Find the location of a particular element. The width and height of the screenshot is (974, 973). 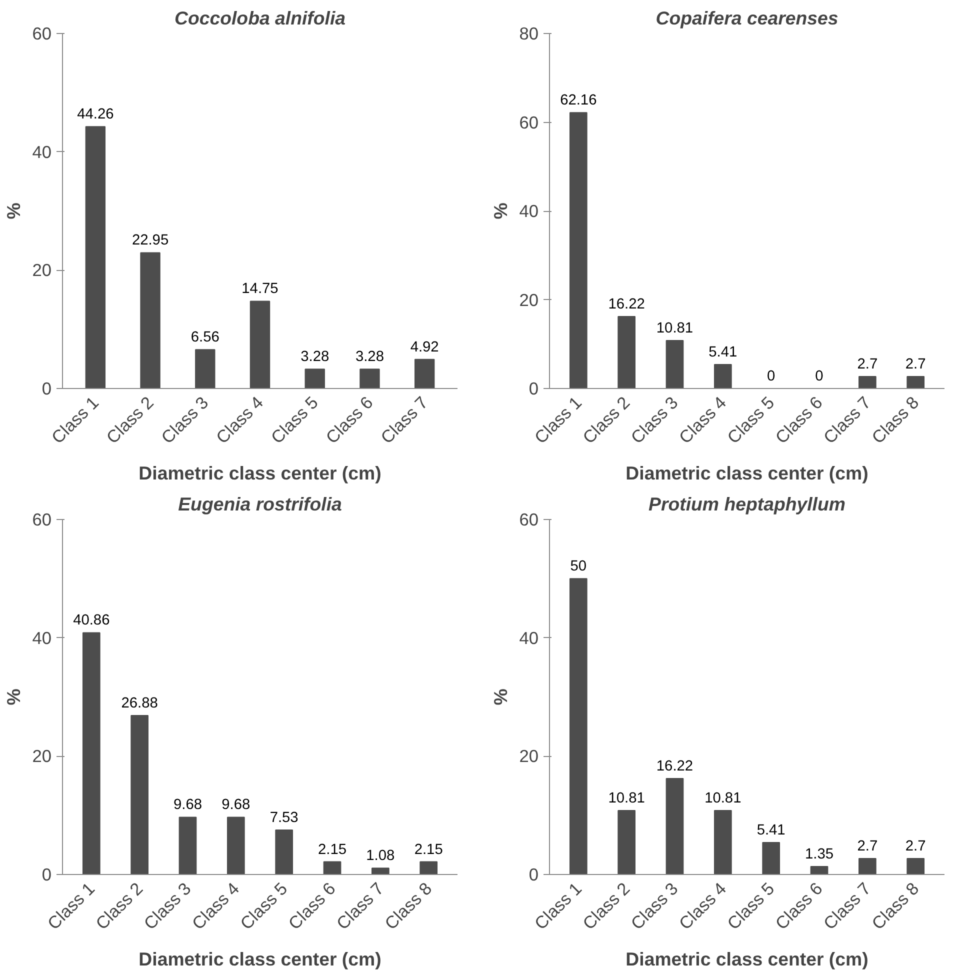

data-label: 62.16 is located at coordinates (578, 100).